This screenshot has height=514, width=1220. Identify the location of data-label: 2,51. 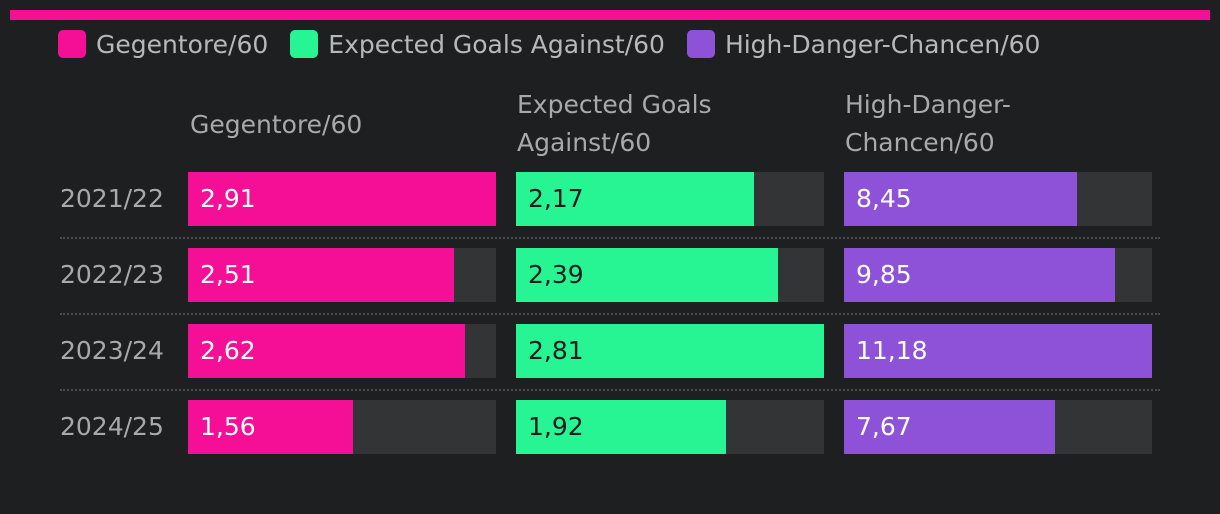
(228, 274).